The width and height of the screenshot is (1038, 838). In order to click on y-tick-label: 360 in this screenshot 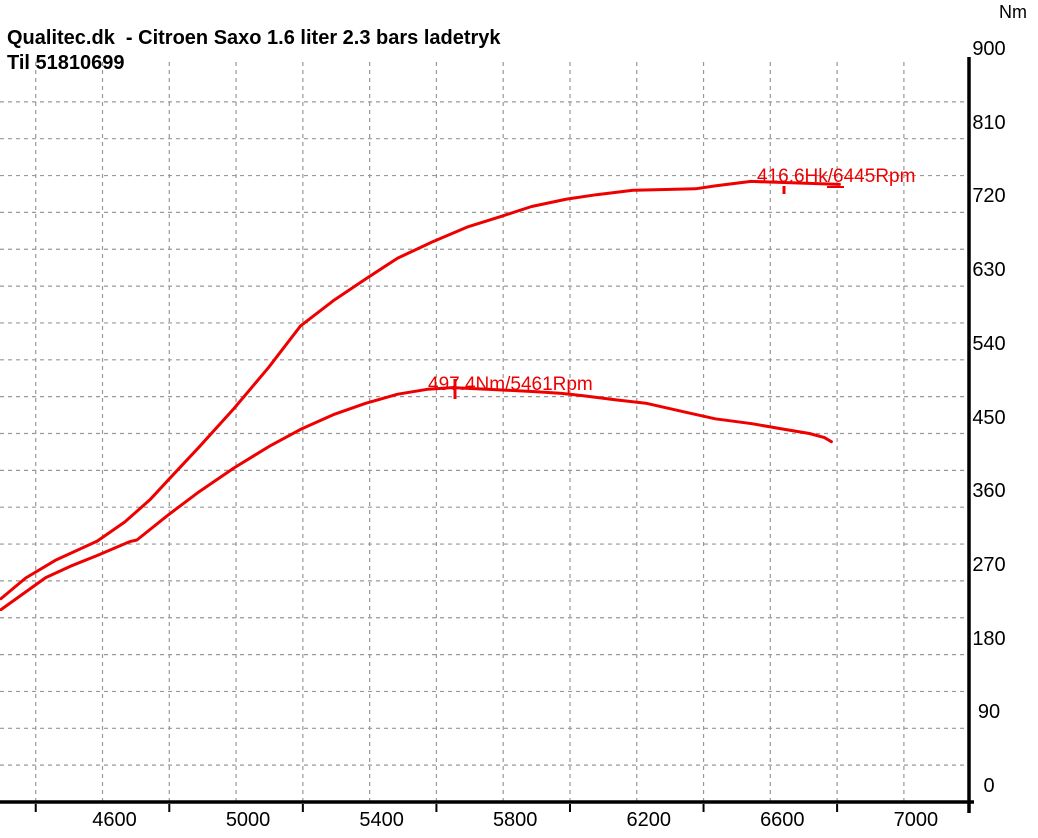, I will do `click(989, 491)`.